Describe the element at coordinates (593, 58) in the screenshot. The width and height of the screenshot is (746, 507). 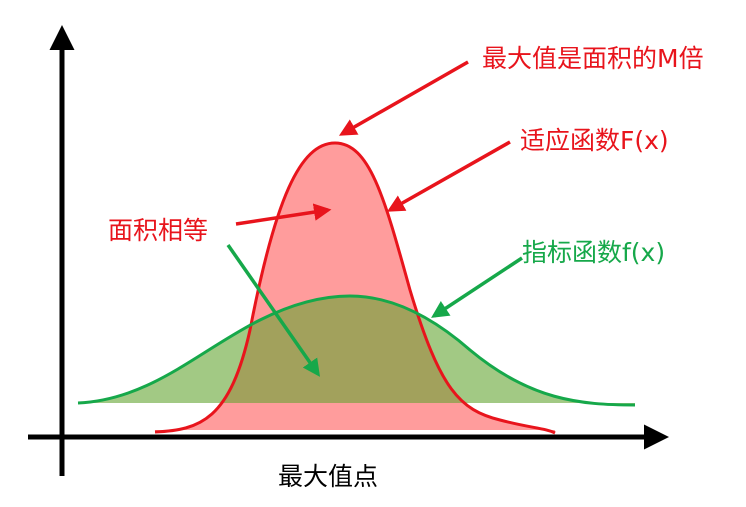
I see `annotation: 最大值是面积的M倍` at that location.